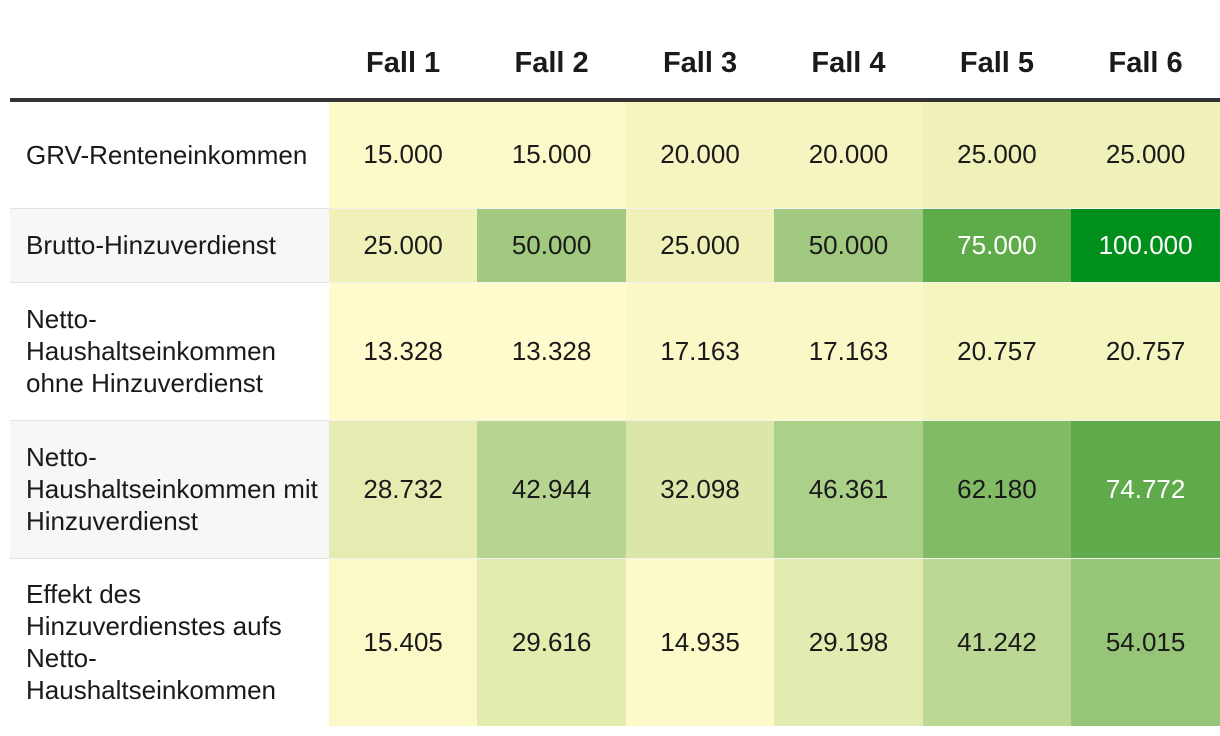  What do you see at coordinates (169, 154) in the screenshot?
I see `row-label: GRV-Renteneinkommen` at bounding box center [169, 154].